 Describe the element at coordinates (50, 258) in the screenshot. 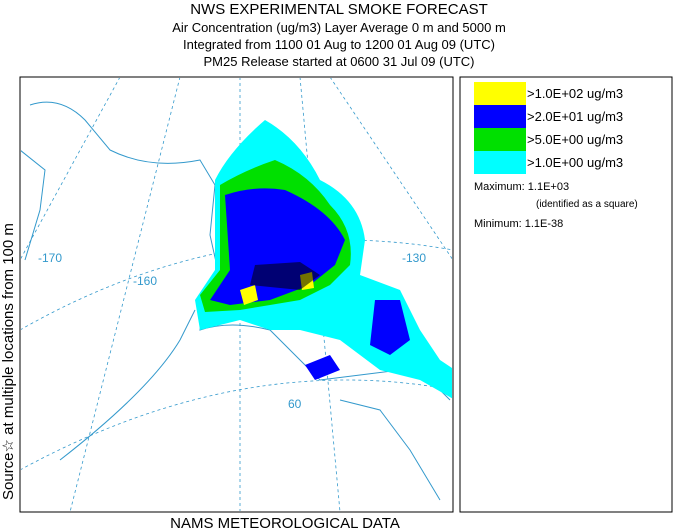

I see `map-label: -170` at that location.